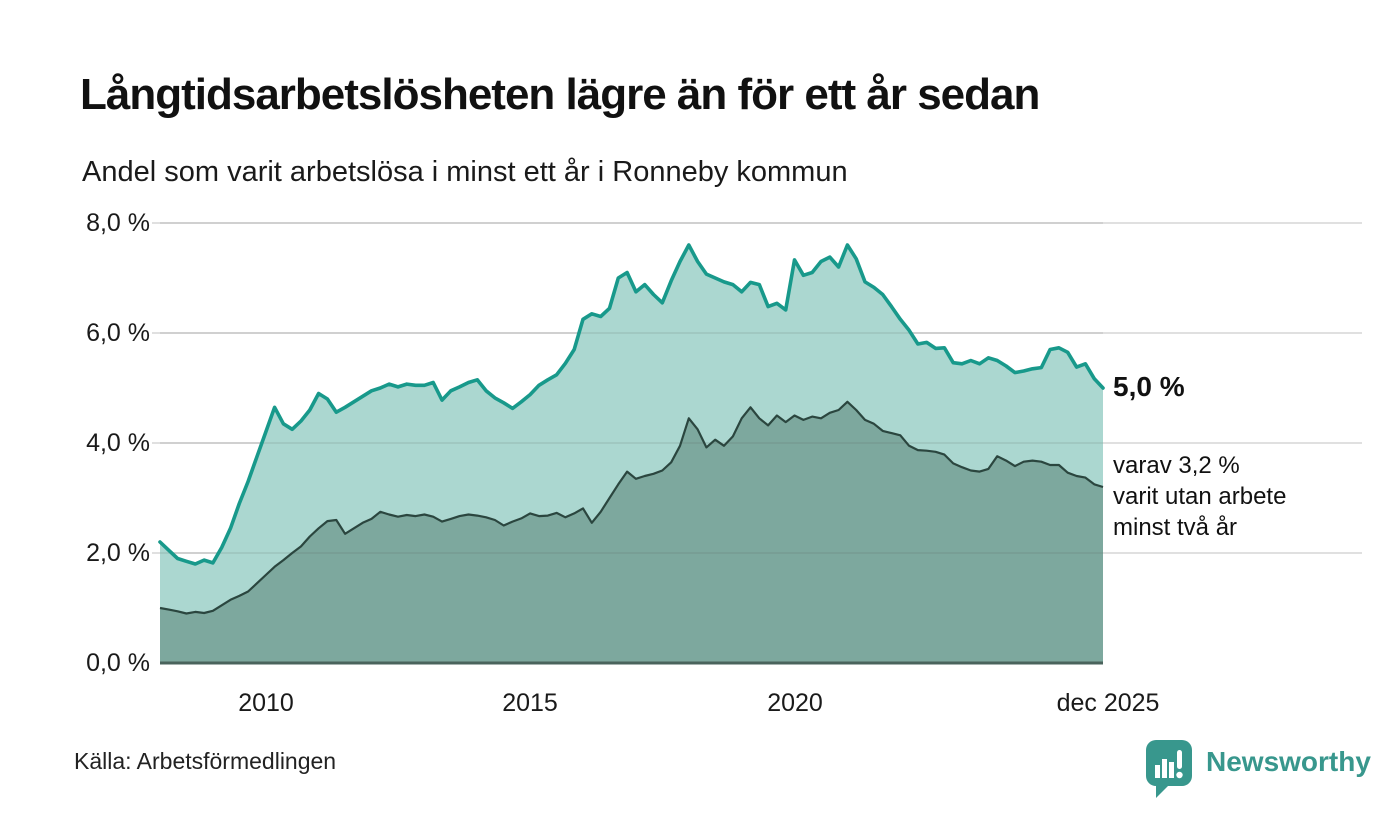 This screenshot has height=840, width=1400. What do you see at coordinates (118, 443) in the screenshot?
I see `y-tick-label: 4,0 %` at bounding box center [118, 443].